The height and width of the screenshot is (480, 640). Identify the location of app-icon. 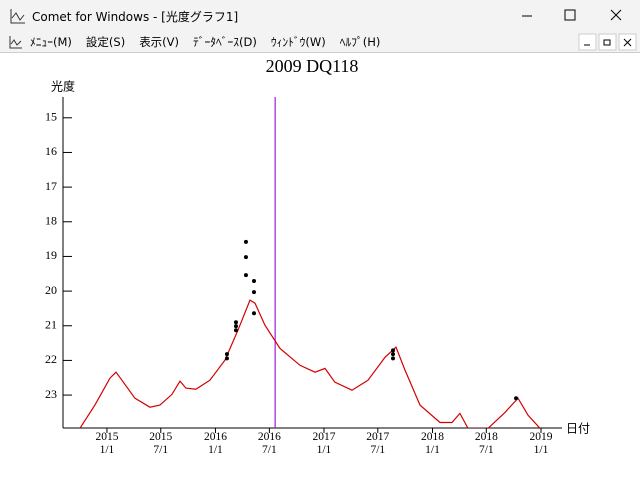
(17, 16).